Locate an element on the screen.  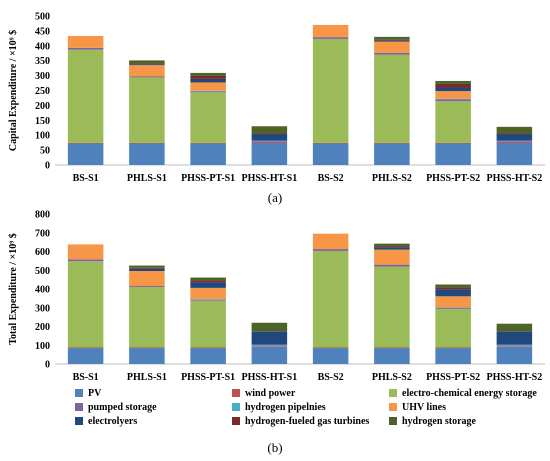
legend-label: electrolyers is located at coordinates (112, 421).